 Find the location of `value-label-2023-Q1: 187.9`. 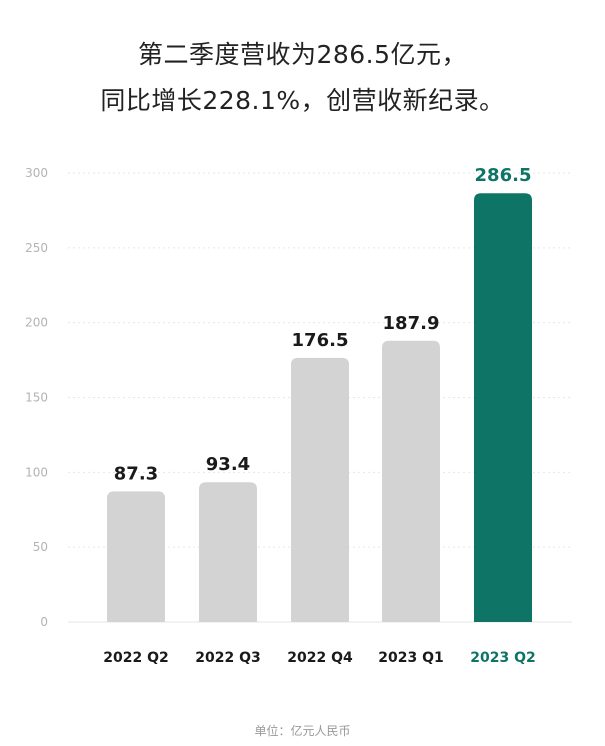

value-label-2023-Q1: 187.9 is located at coordinates (411, 323).